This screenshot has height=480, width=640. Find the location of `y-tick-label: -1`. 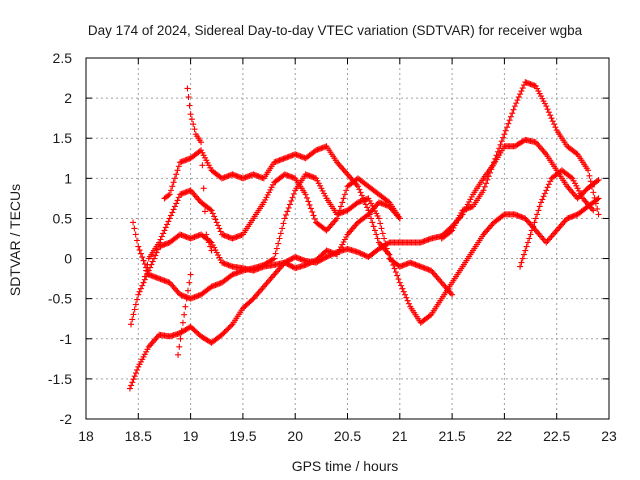

y-tick-label: -1 is located at coordinates (66, 339).